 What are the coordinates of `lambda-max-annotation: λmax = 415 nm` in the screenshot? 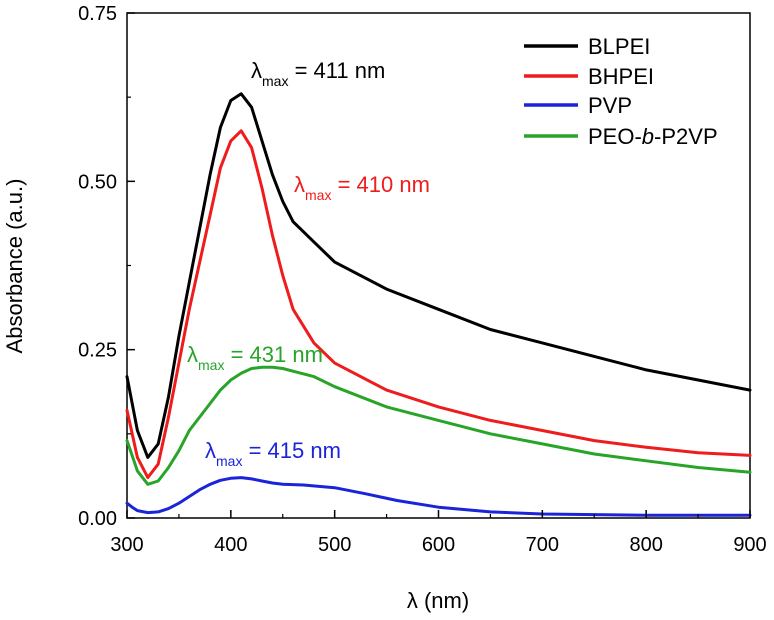 It's located at (273, 453).